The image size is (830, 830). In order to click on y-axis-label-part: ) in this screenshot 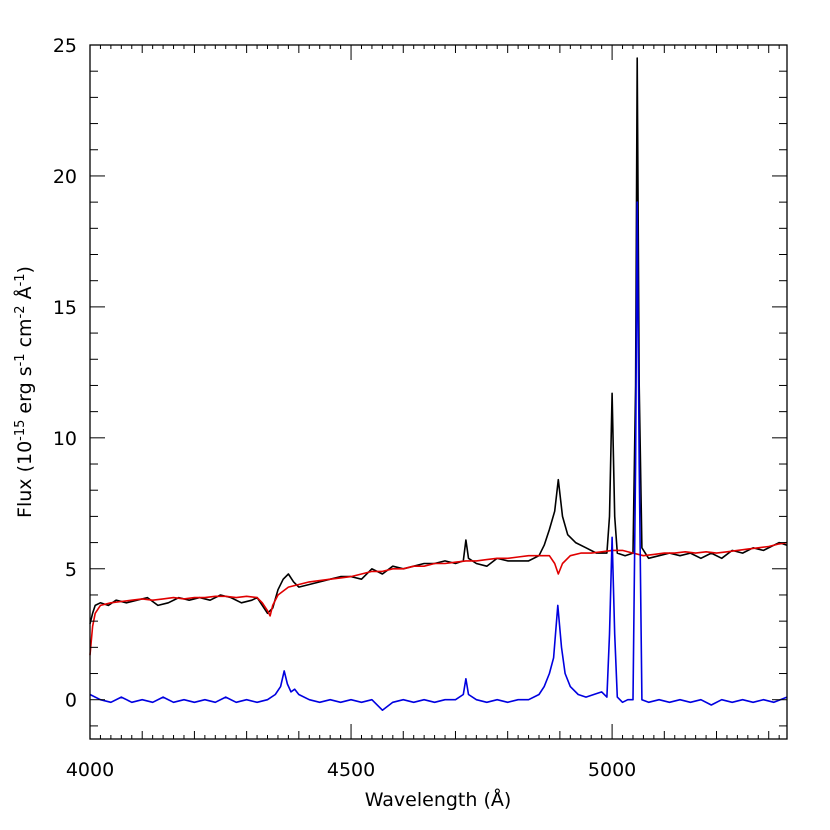, I will do `click(25, 269)`.